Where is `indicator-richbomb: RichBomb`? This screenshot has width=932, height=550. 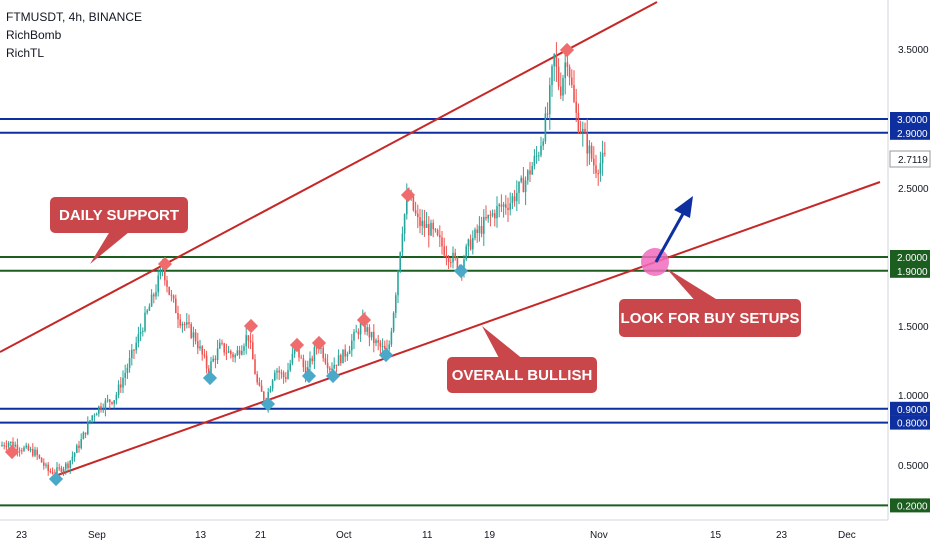
indicator-richbomb: RichBomb is located at coordinates (34, 35).